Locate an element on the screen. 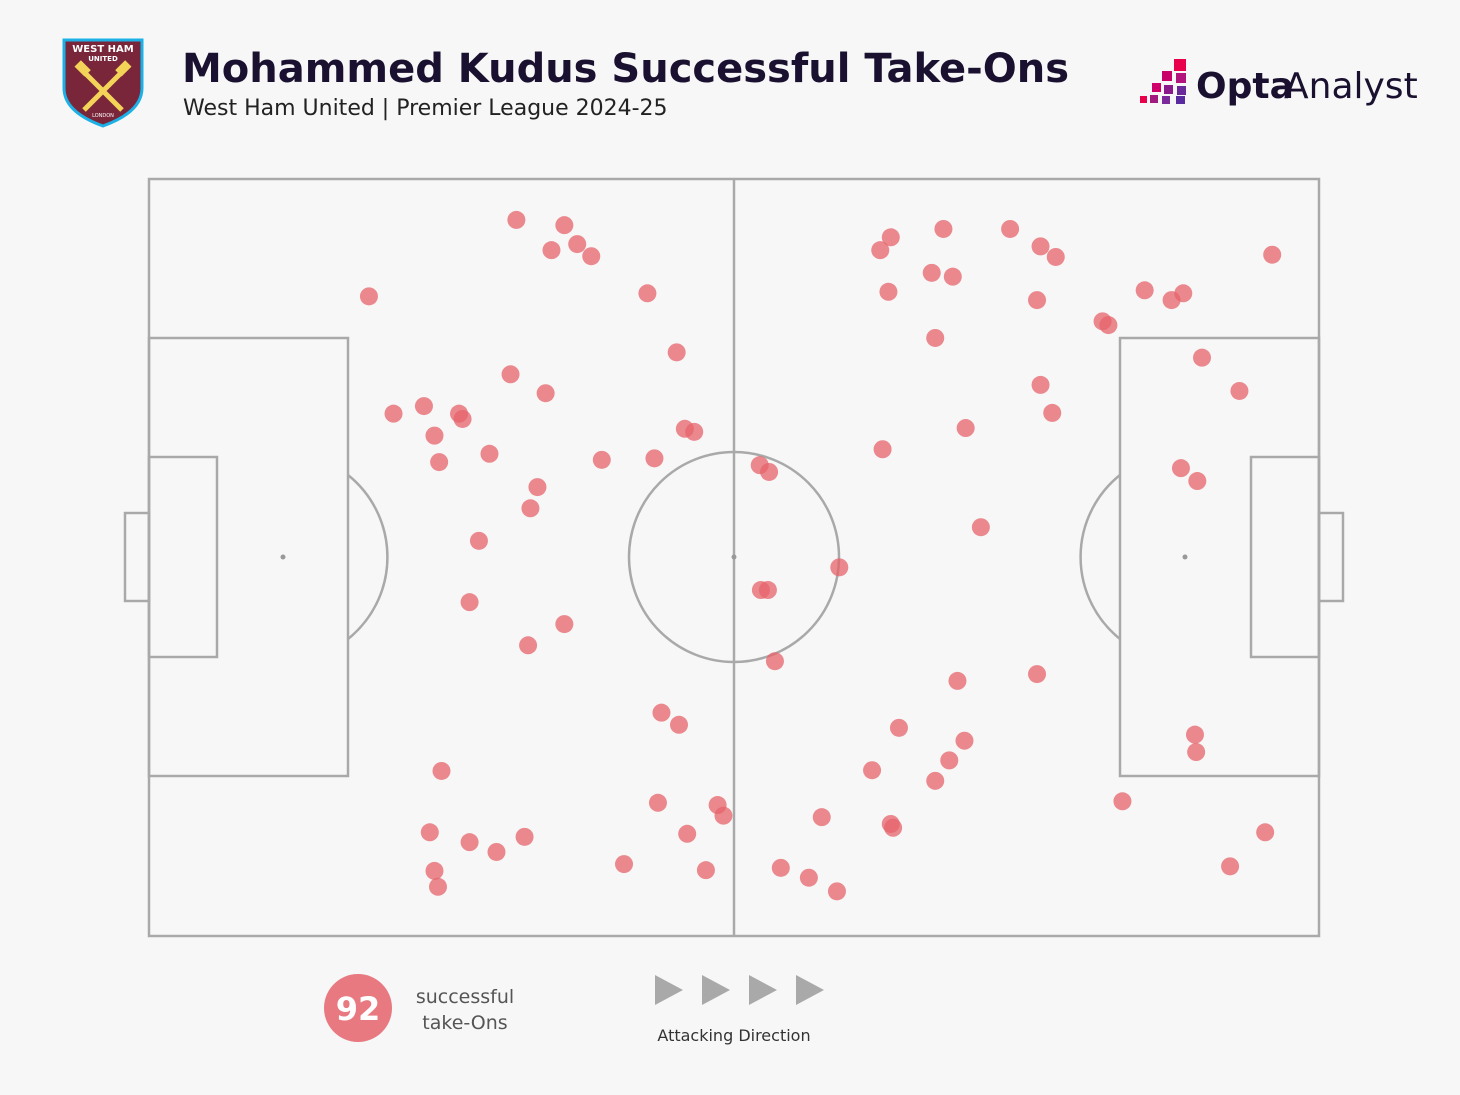  legend-marker is located at coordinates (358, 1008).